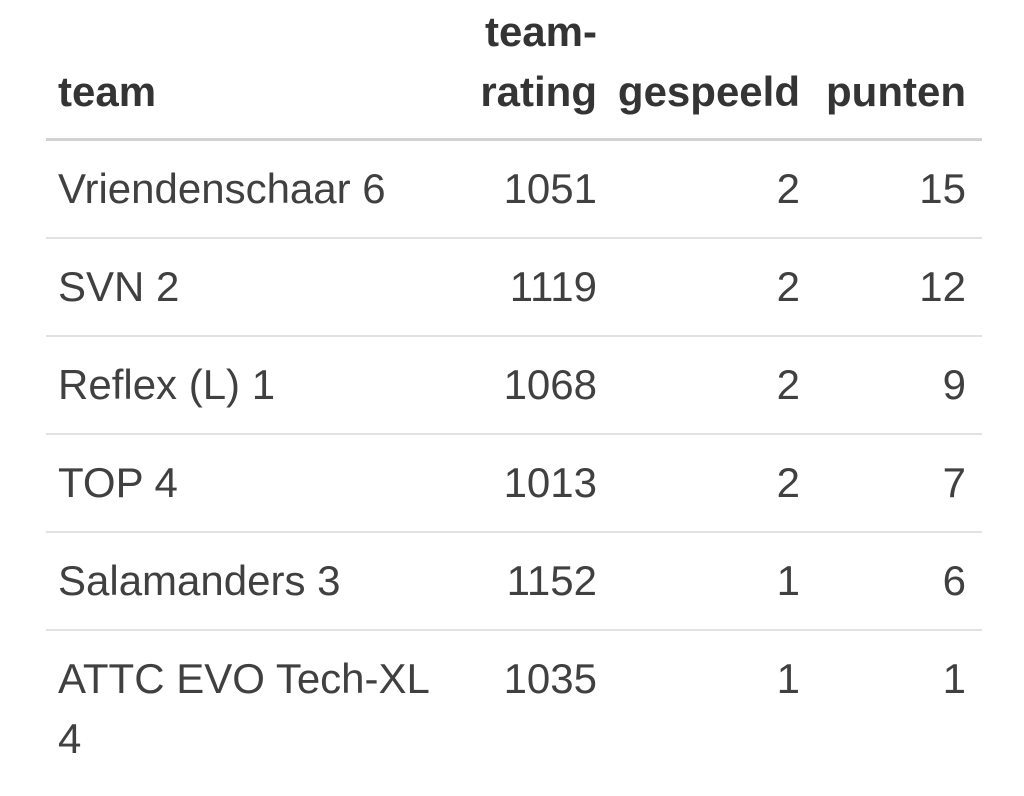 The height and width of the screenshot is (796, 1024). I want to click on column-header-gespeeld: gespeeld, so click(698, 70).